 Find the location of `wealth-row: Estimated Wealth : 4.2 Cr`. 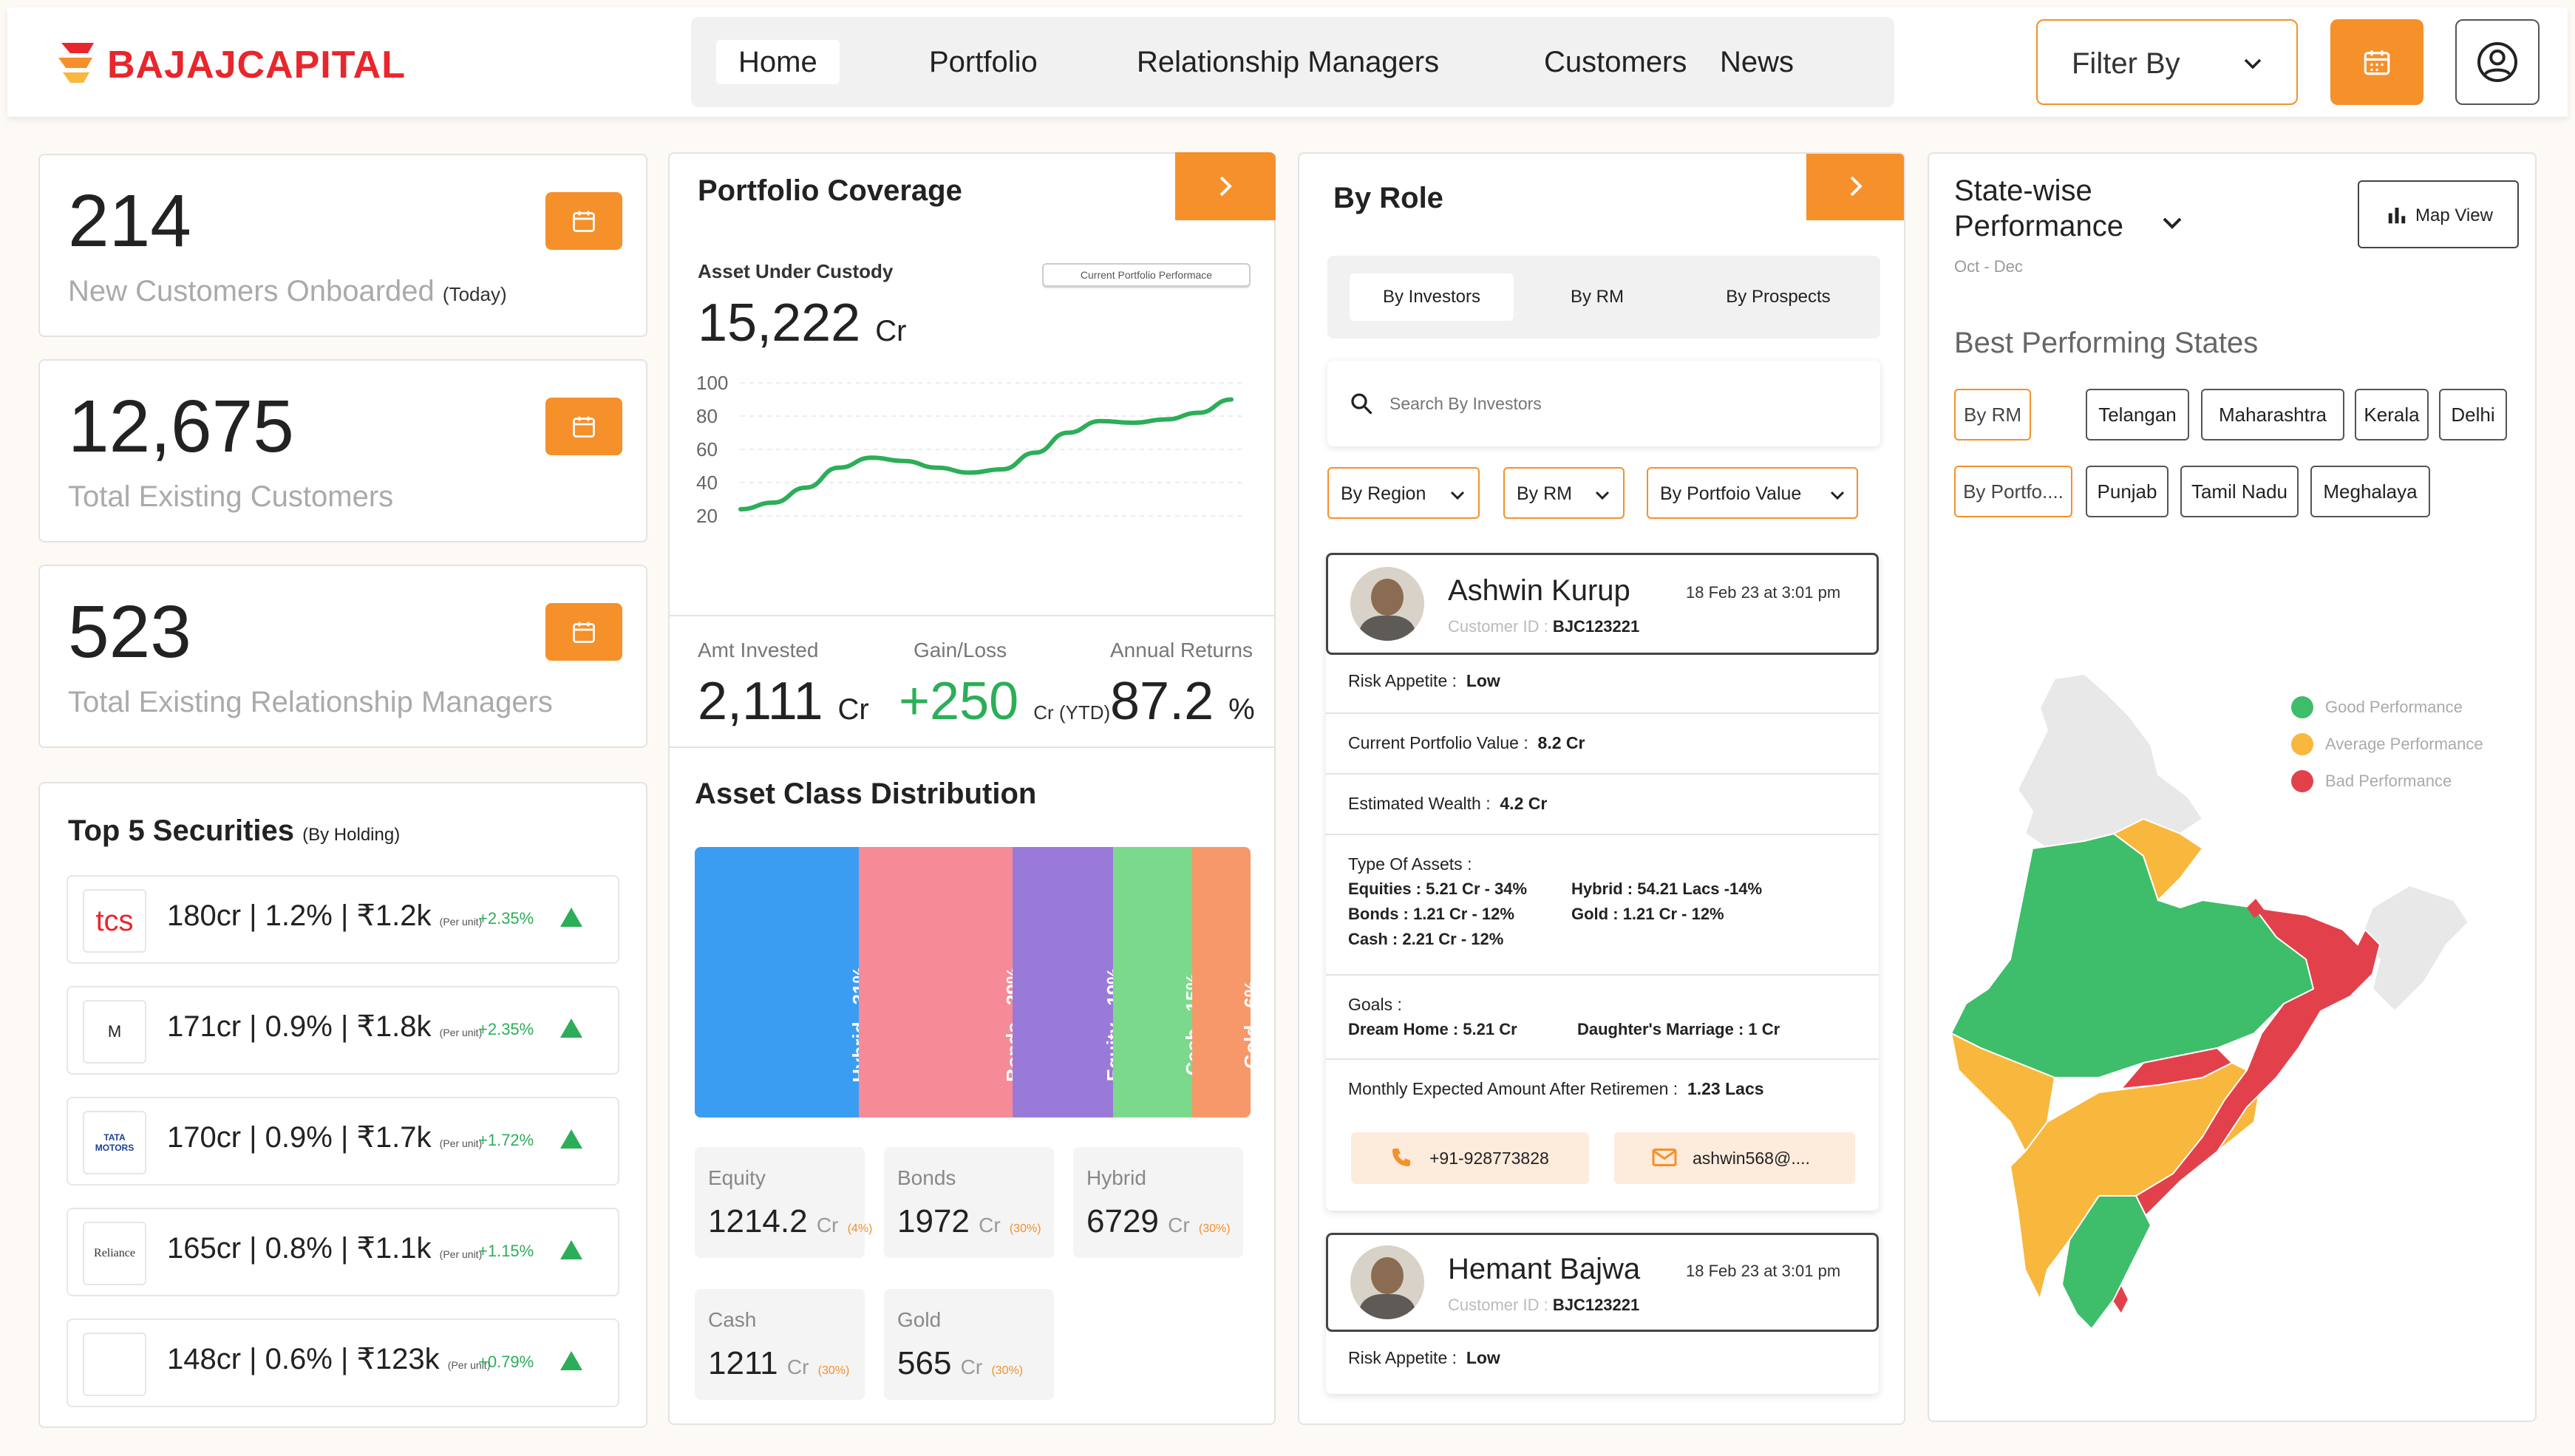

wealth-row: Estimated Wealth : 4.2 Cr is located at coordinates (1448, 803).